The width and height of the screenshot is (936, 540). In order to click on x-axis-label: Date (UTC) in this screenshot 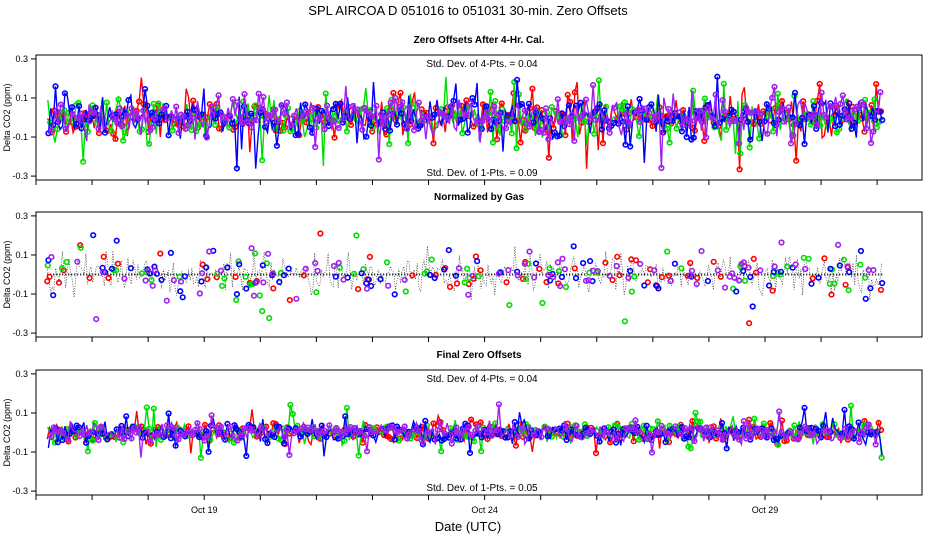, I will do `click(468, 526)`.